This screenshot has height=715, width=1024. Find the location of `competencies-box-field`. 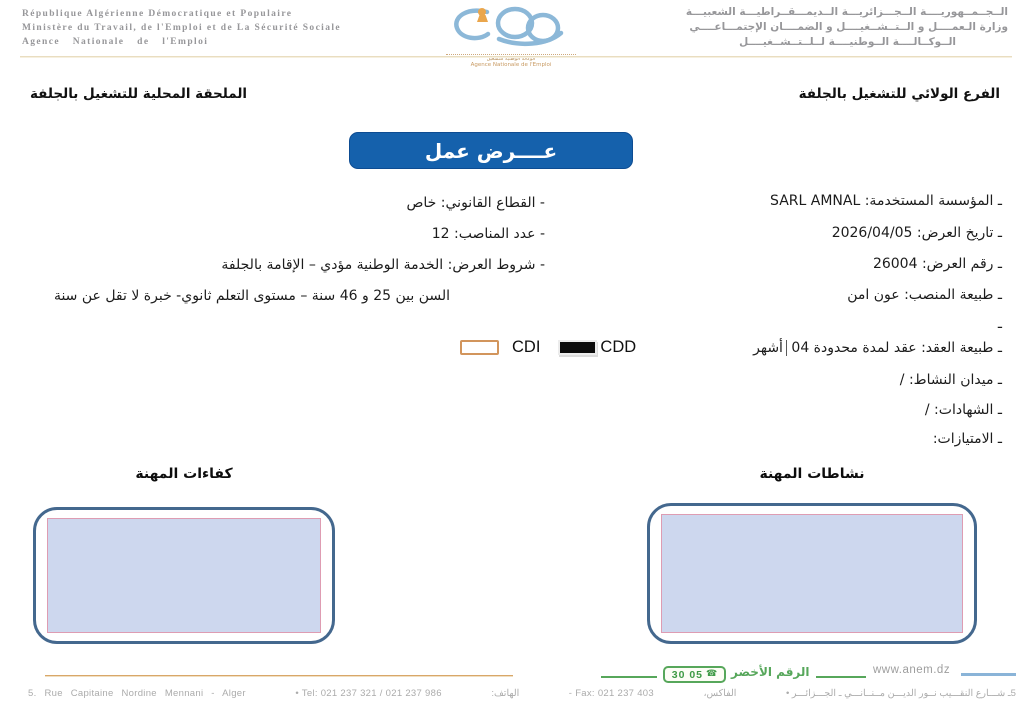

competencies-box-field is located at coordinates (184, 575).